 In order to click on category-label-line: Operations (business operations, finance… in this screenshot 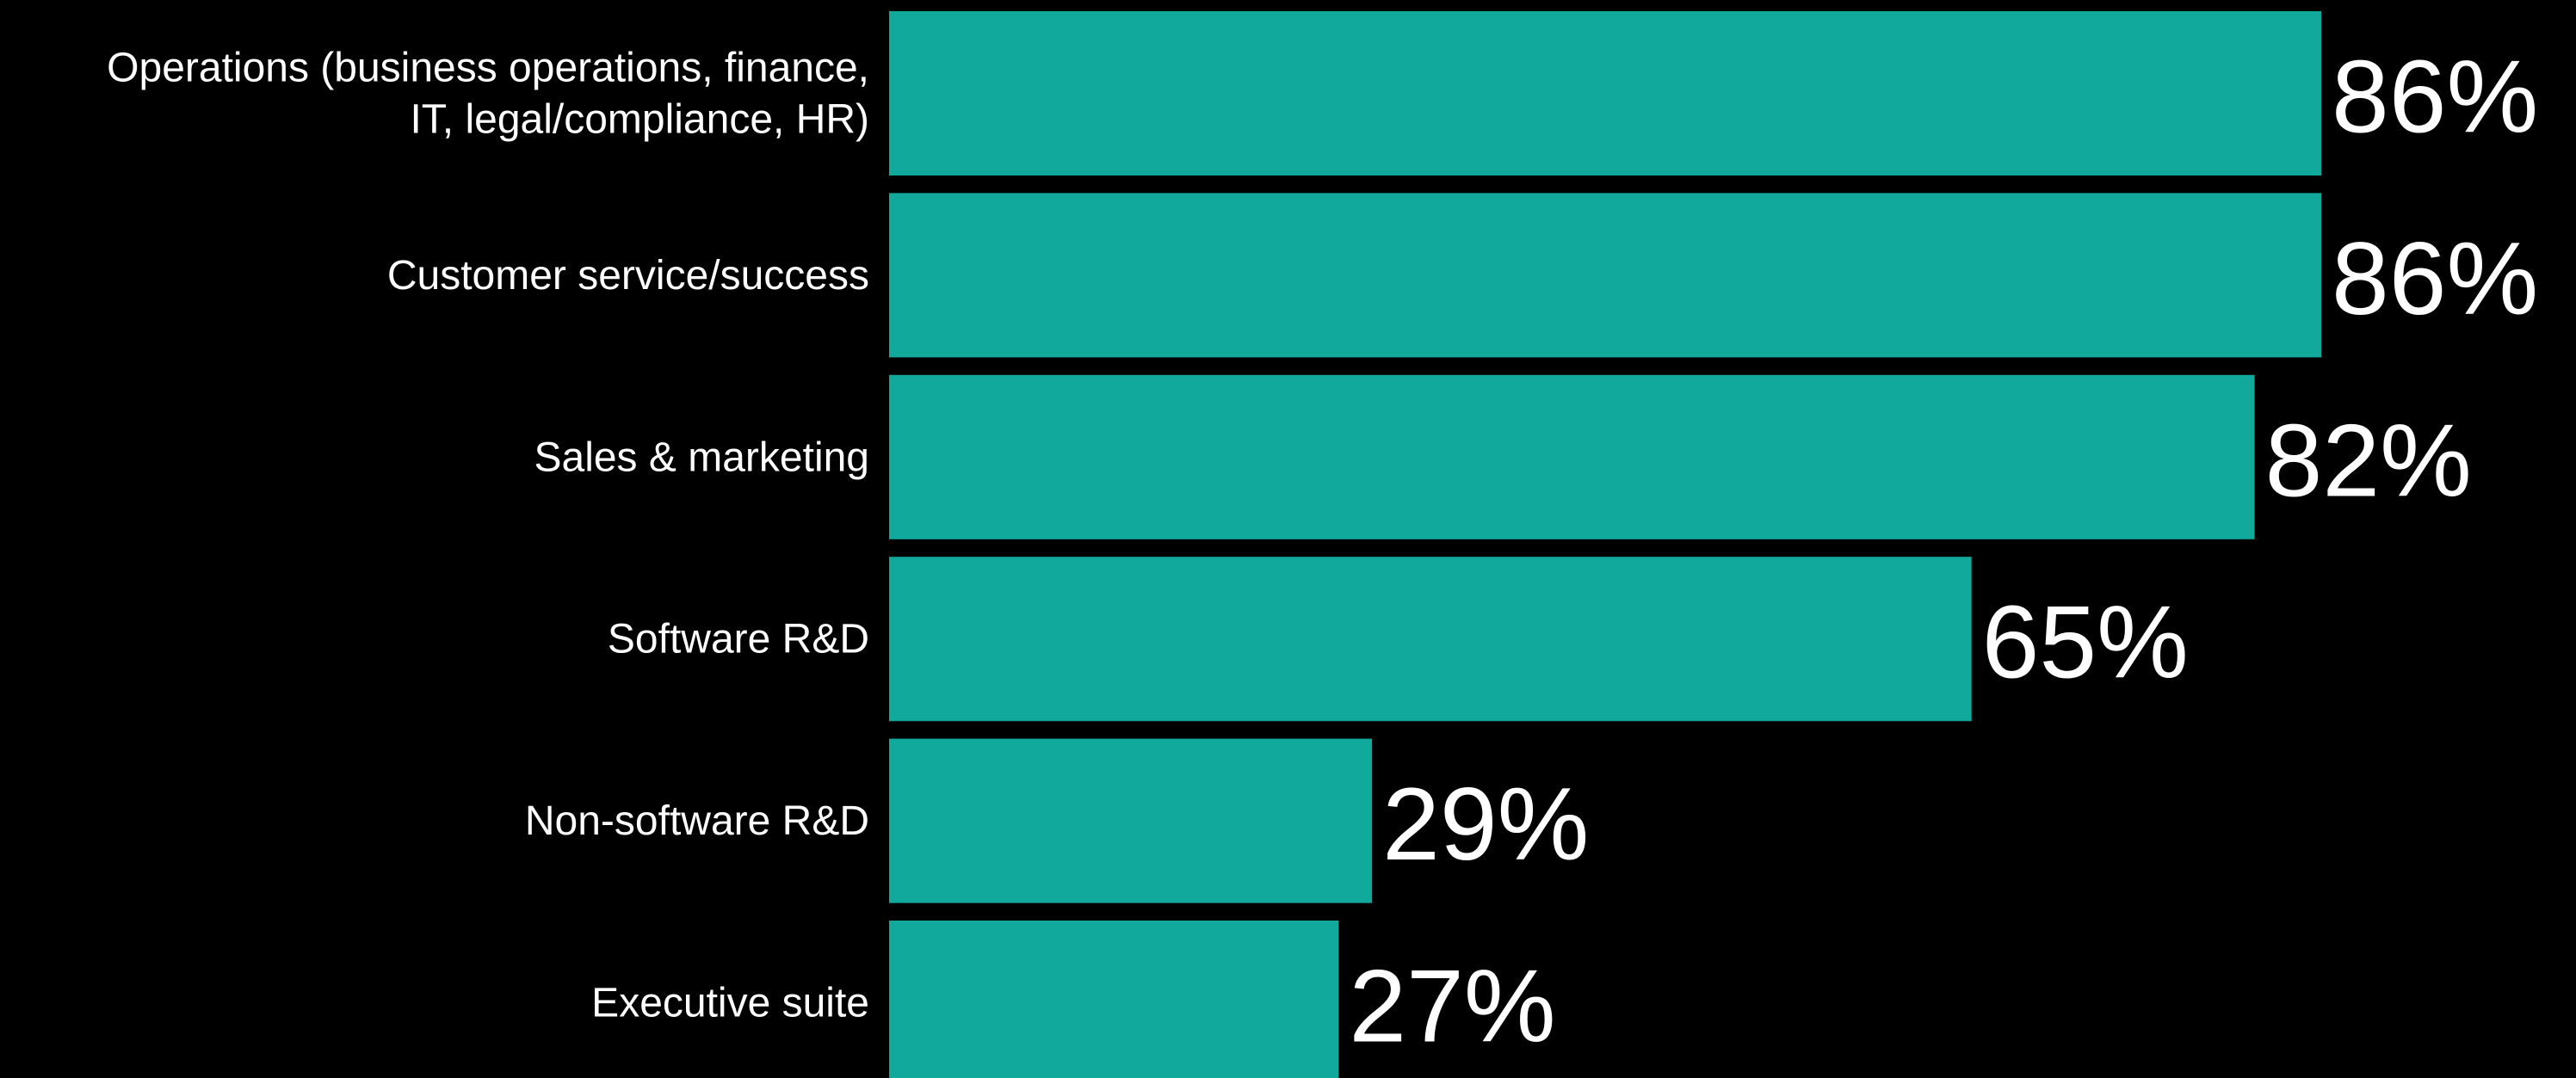, I will do `click(488, 67)`.